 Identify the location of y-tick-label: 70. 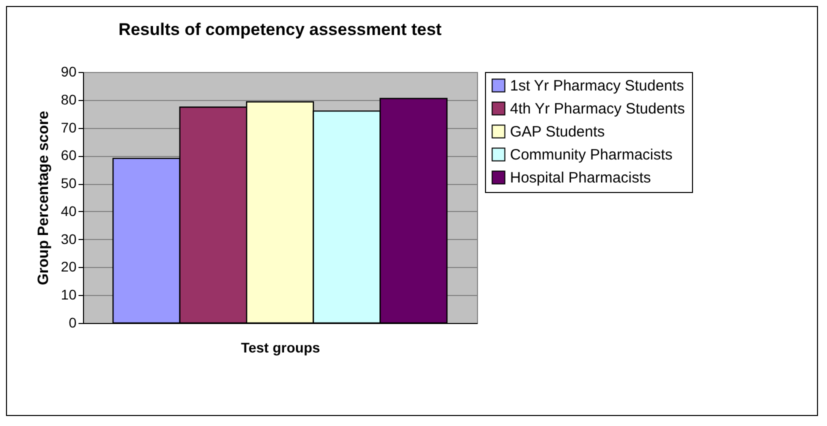
(68, 127).